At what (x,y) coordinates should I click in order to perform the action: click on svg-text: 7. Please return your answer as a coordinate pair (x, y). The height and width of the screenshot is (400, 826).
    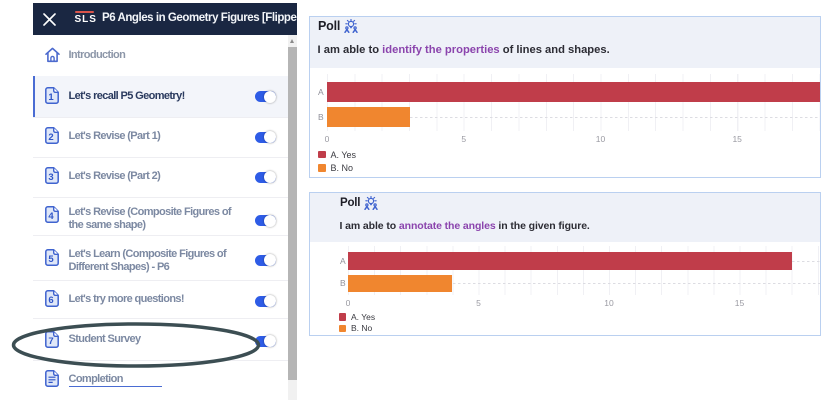
    Looking at the image, I should click on (50, 341).